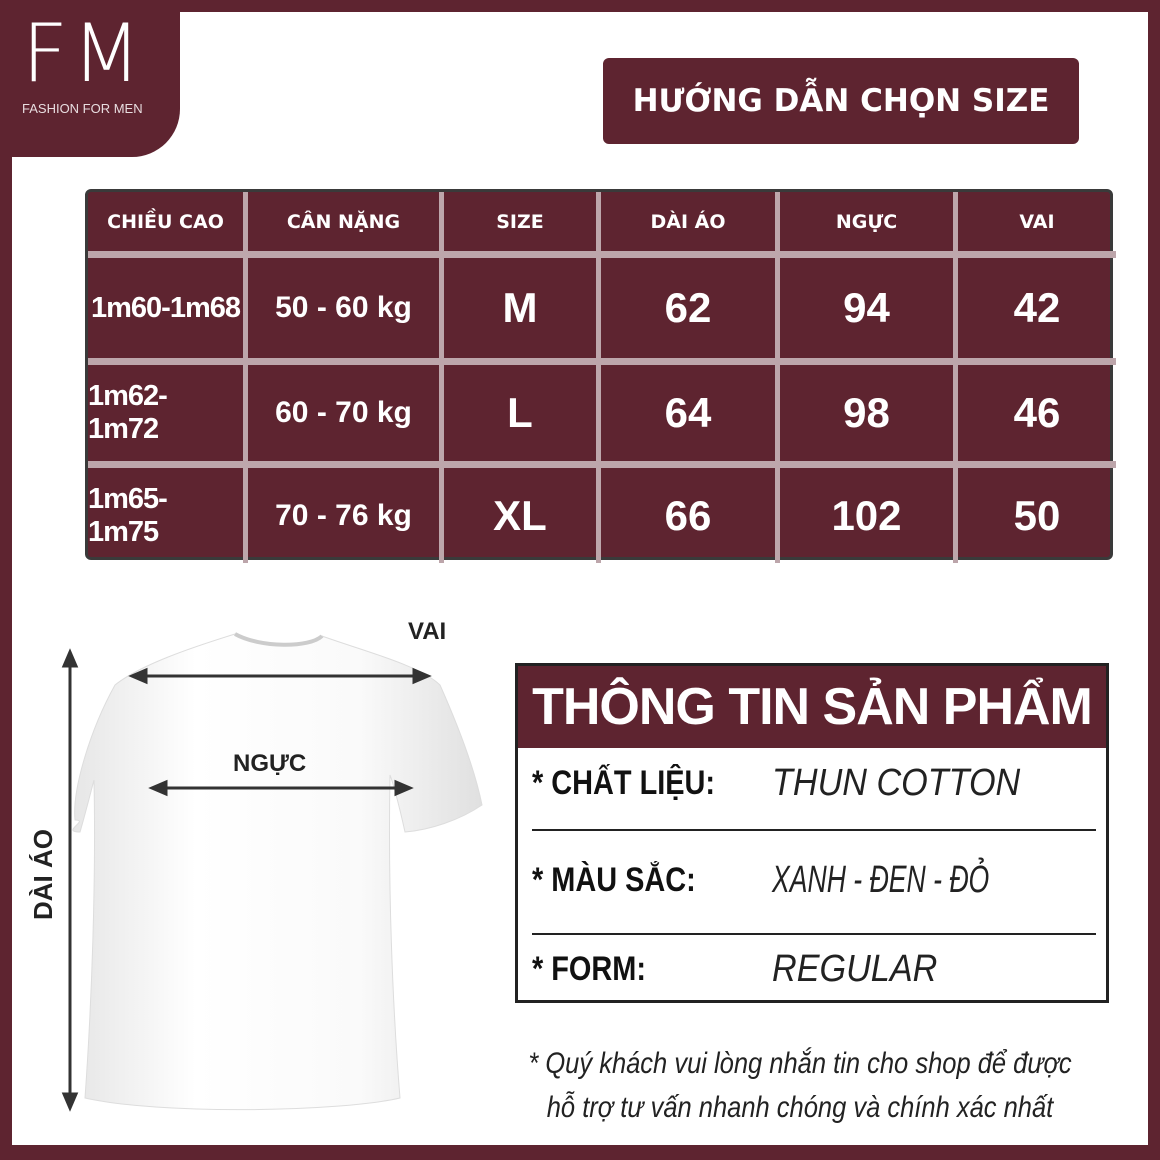 Image resolution: width=1160 pixels, height=1160 pixels. What do you see at coordinates (346, 515) in the screenshot?
I see `table-cell: 70 - 76 kg` at bounding box center [346, 515].